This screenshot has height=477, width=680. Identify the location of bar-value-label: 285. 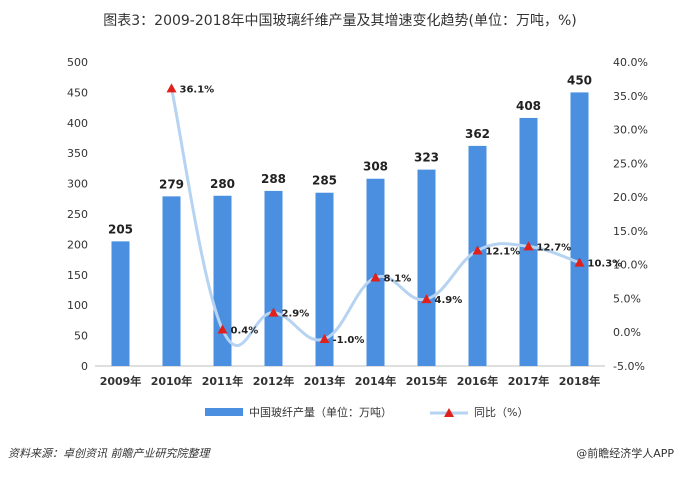
(324, 181).